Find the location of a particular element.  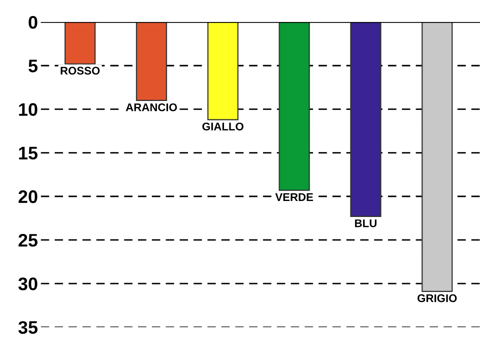

y-tick-label: 0 is located at coordinates (33, 22).